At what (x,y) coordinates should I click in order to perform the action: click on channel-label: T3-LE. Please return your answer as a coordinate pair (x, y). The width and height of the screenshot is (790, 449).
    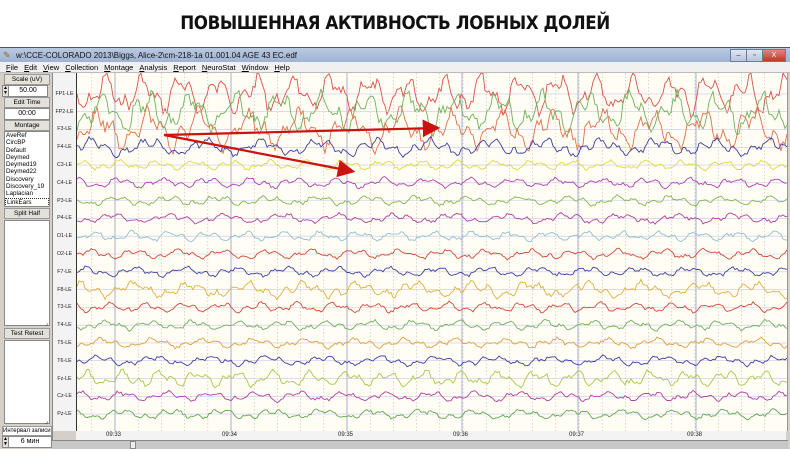
    Looking at the image, I should click on (64, 307).